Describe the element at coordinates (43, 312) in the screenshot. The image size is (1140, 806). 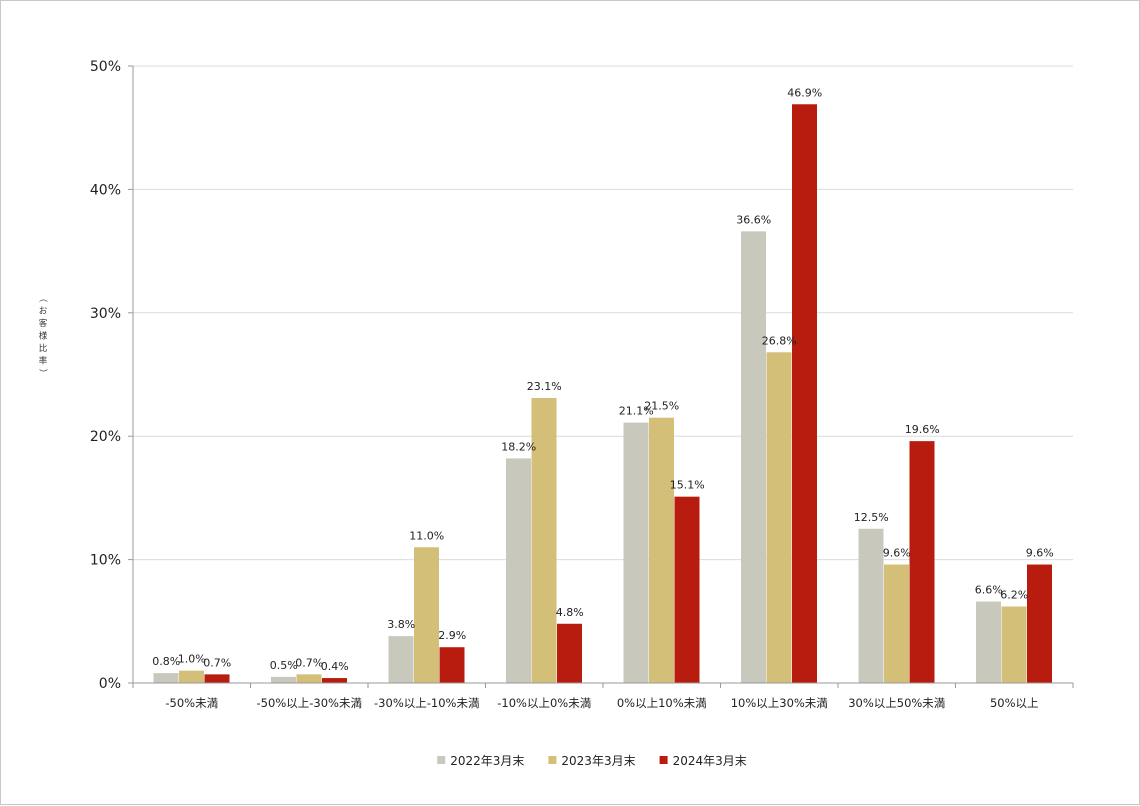
I see `y-axis-label-char: お` at that location.